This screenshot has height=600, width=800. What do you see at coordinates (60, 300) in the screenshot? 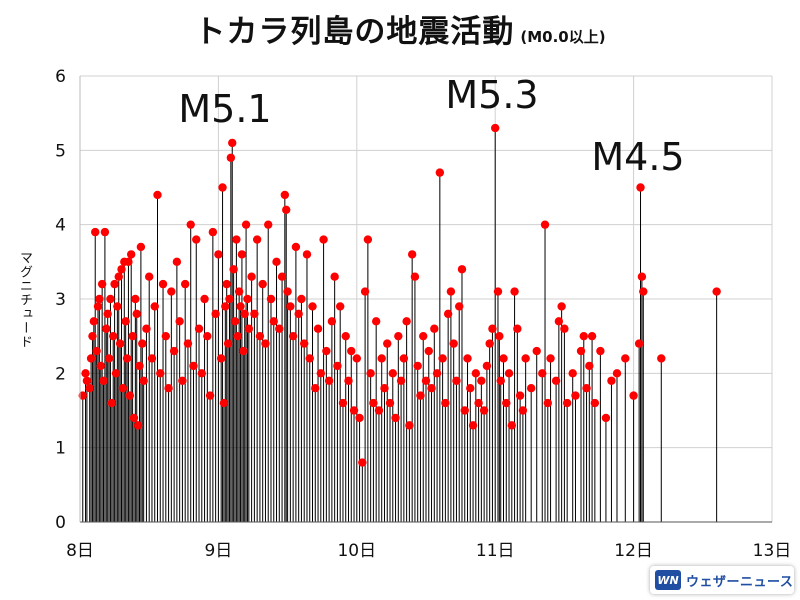
I see `y-tick-labels: 0 1 2 3 4 5 6` at bounding box center [60, 300].